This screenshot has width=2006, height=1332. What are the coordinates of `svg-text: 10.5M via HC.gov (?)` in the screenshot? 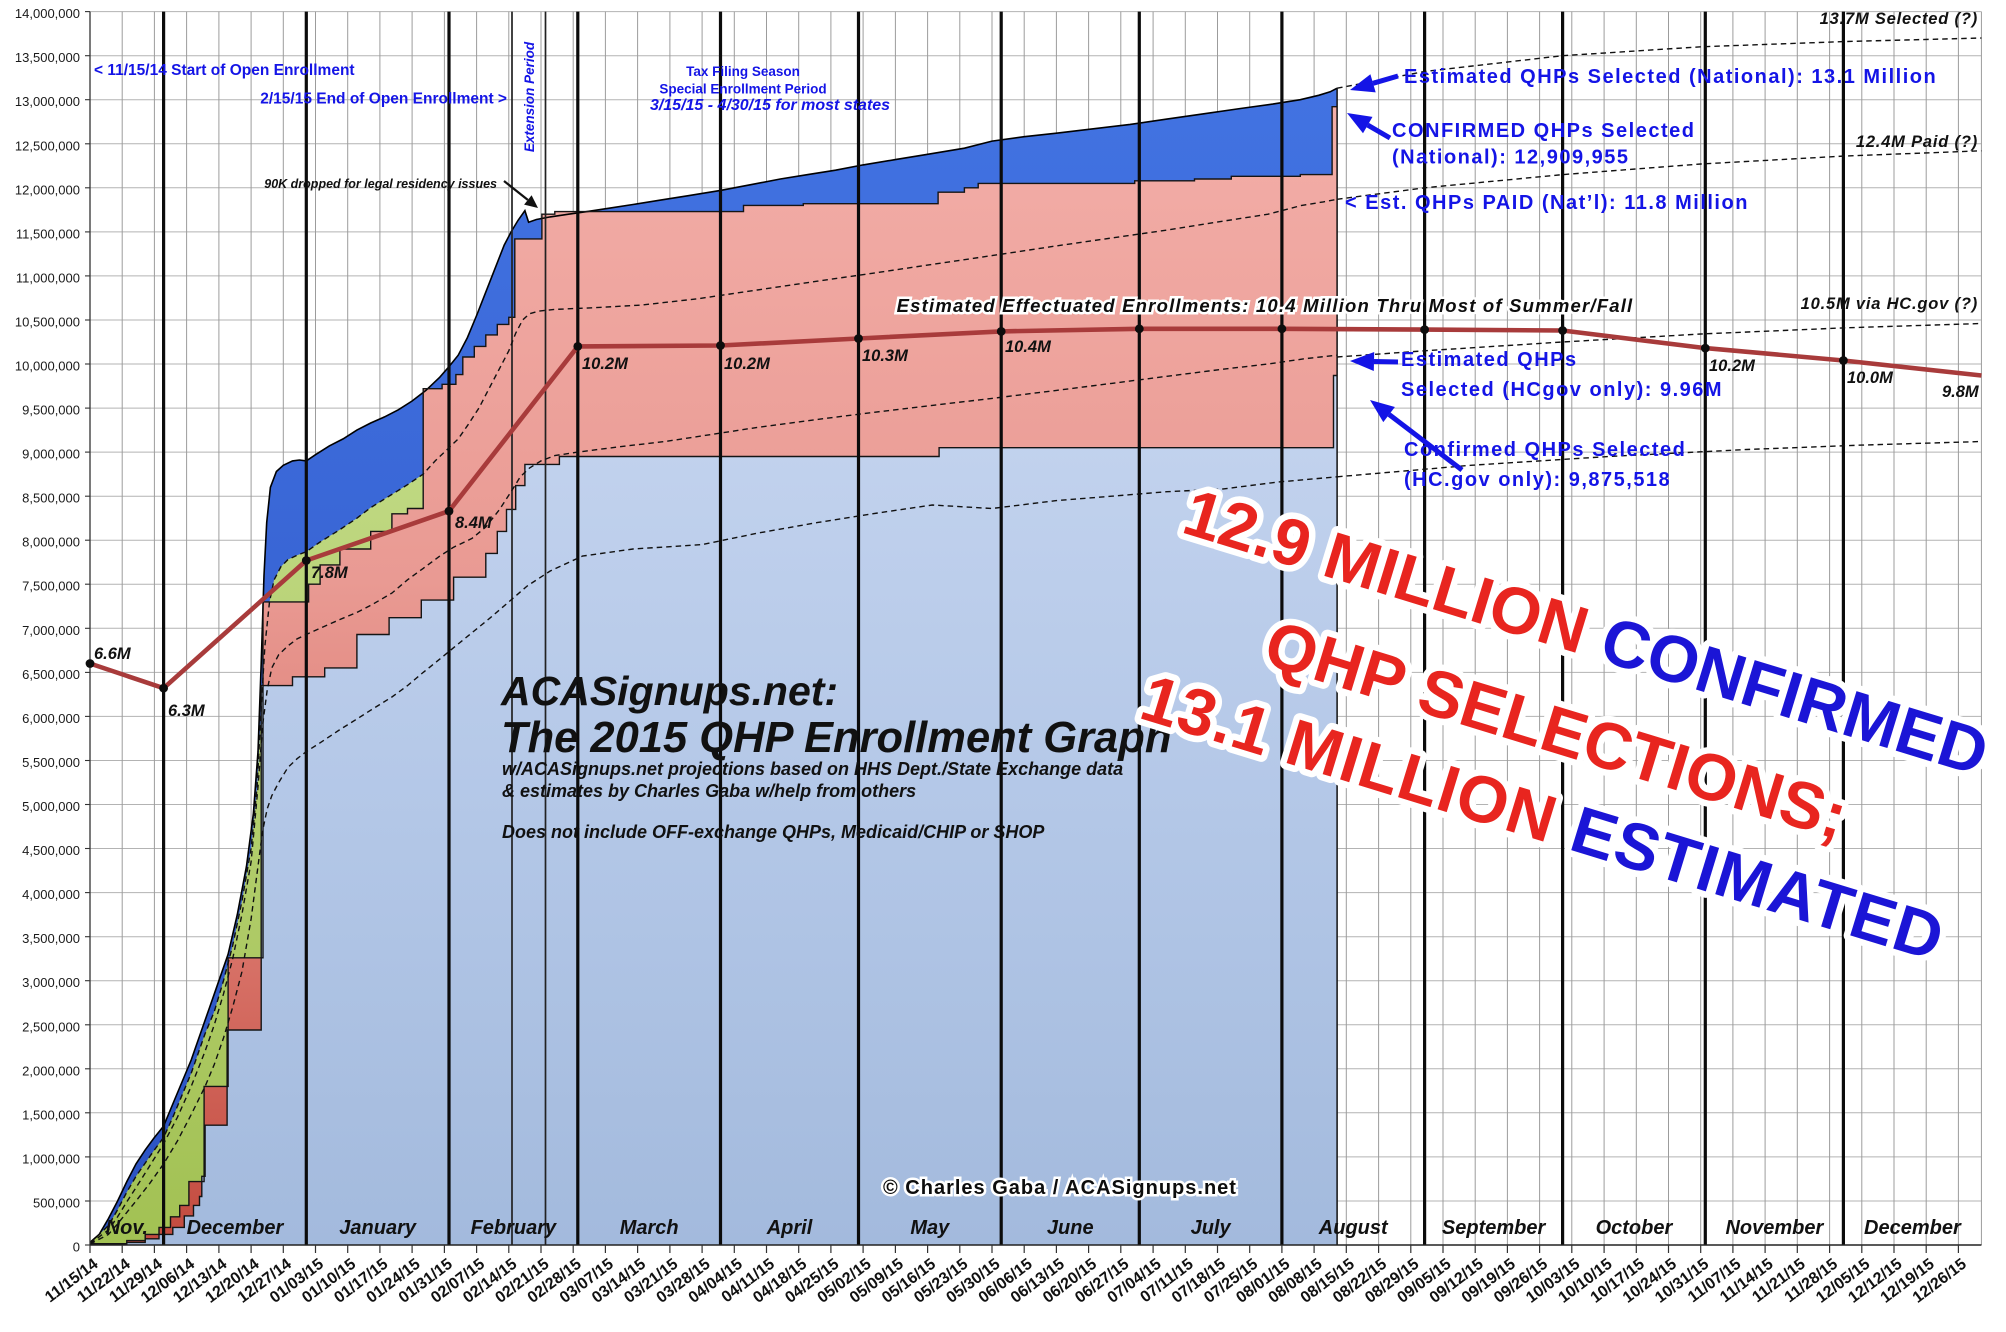 It's located at (1889, 304).